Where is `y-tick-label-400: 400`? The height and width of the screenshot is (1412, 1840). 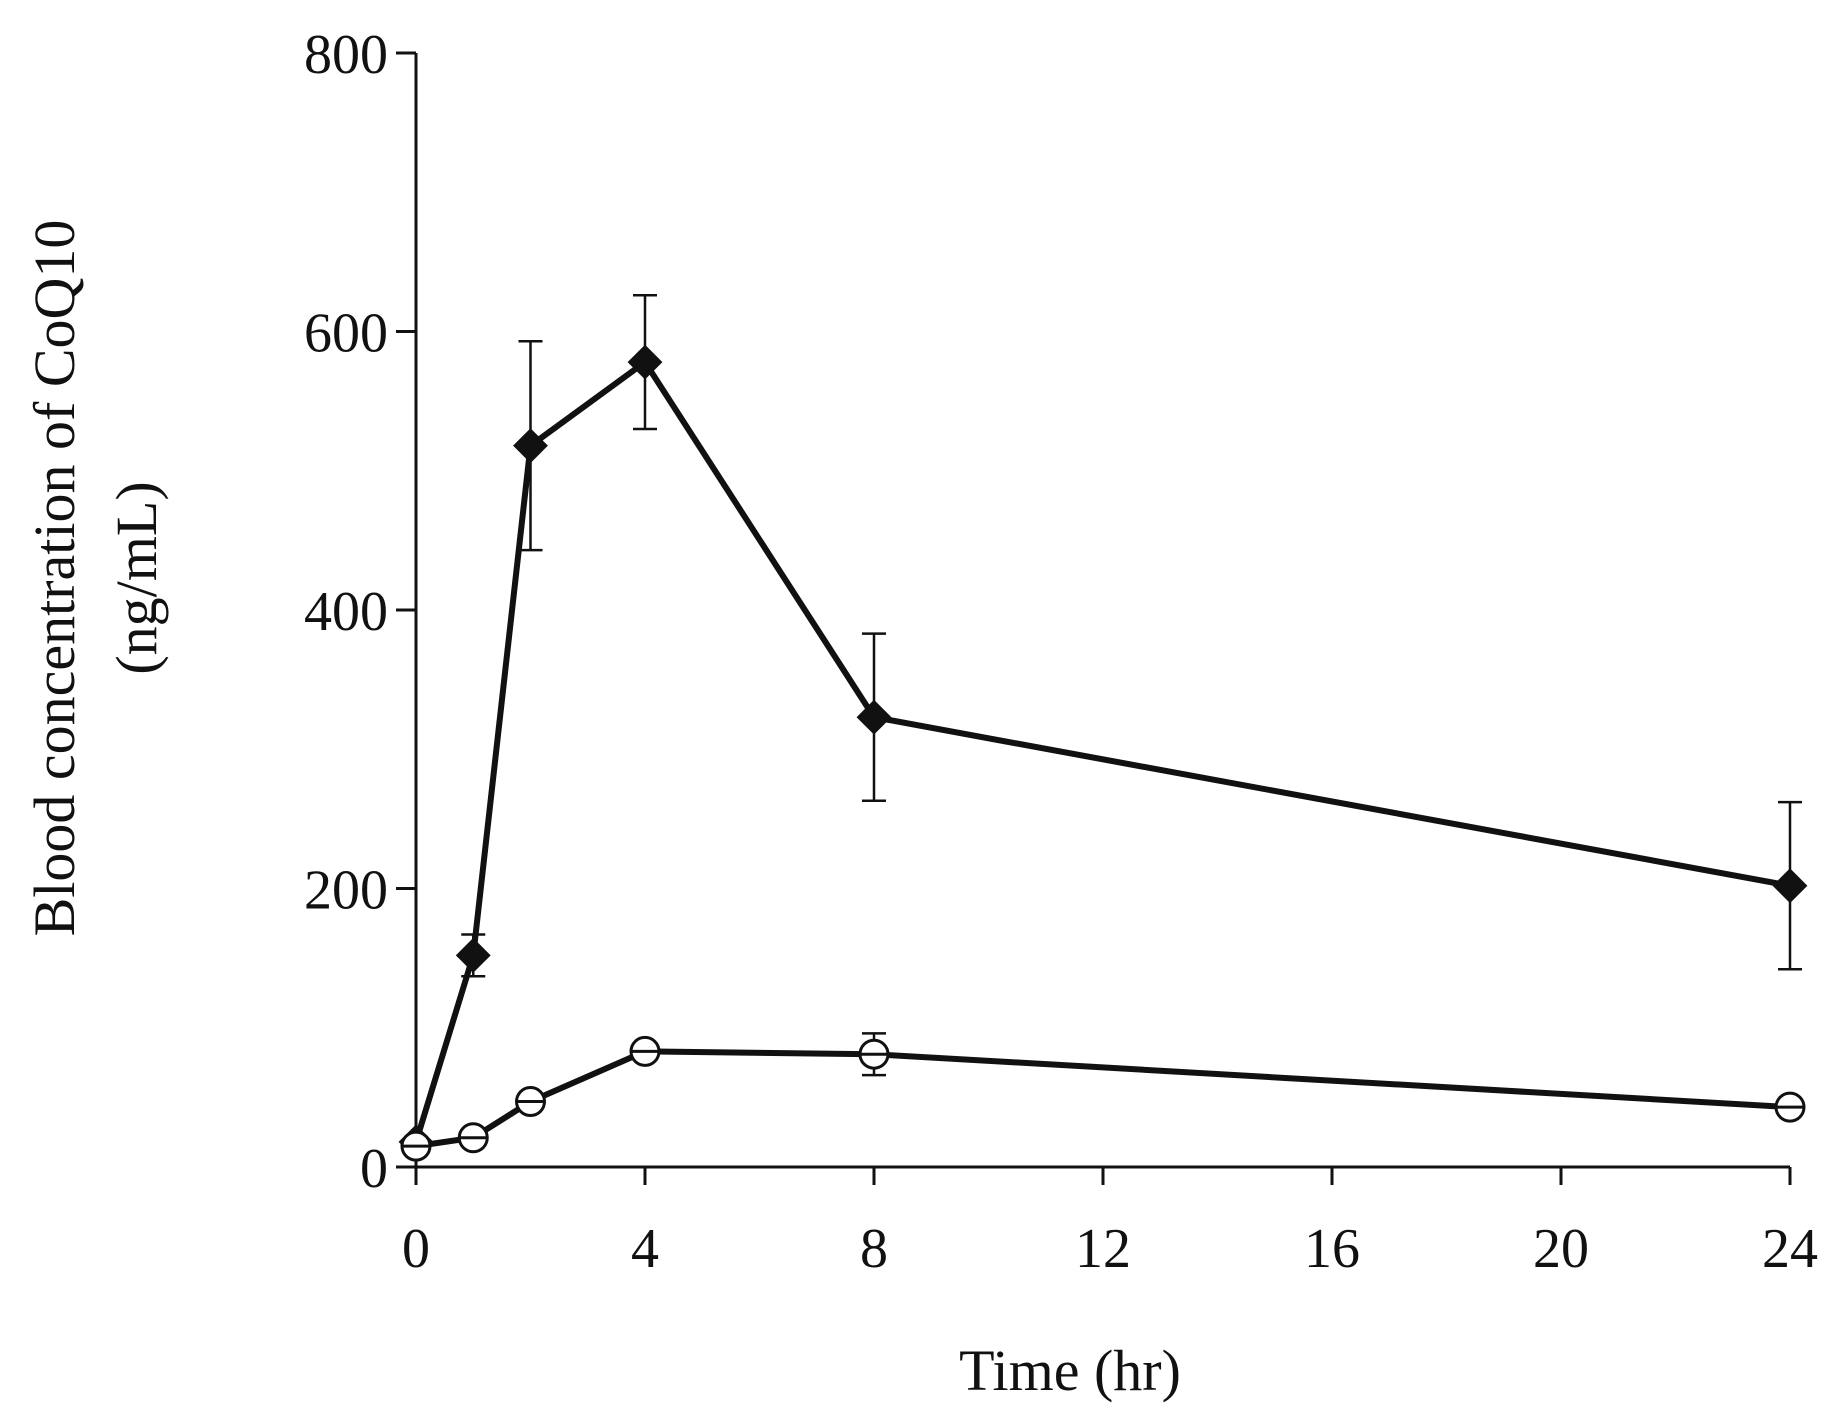 y-tick-label-400: 400 is located at coordinates (346, 612).